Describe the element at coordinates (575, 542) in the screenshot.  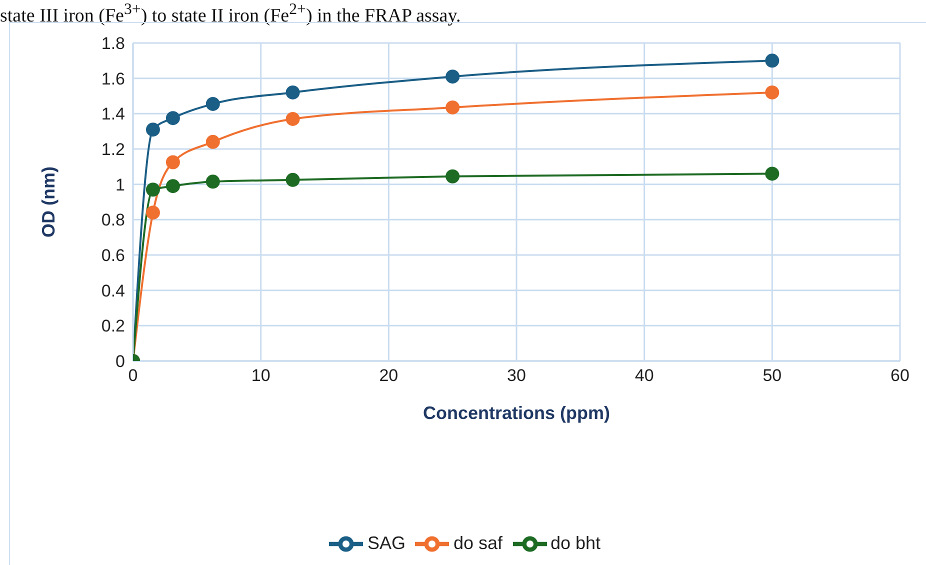
I see `legend-label: do bht` at that location.